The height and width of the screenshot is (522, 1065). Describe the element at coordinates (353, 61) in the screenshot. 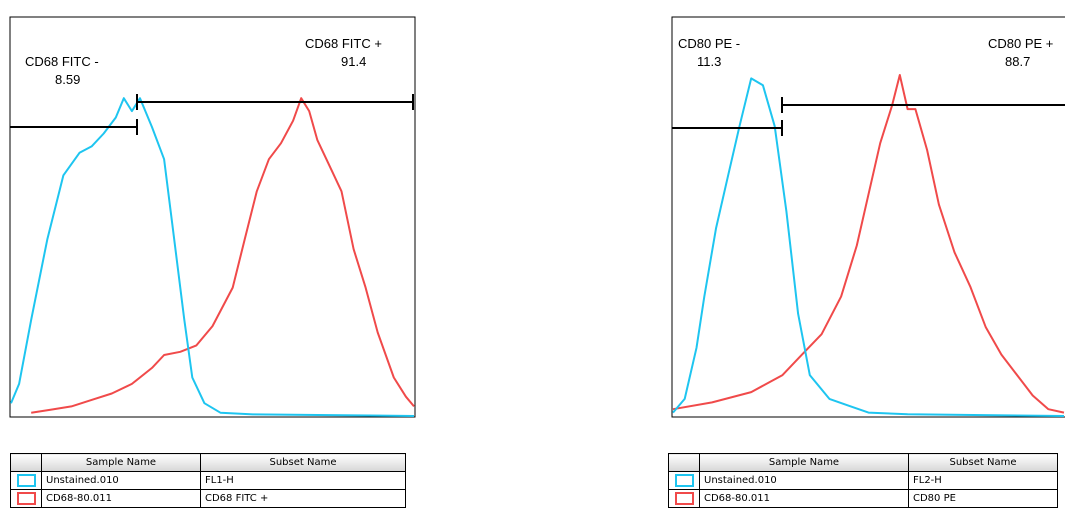

I see `gate-value-positive: 91.4` at that location.